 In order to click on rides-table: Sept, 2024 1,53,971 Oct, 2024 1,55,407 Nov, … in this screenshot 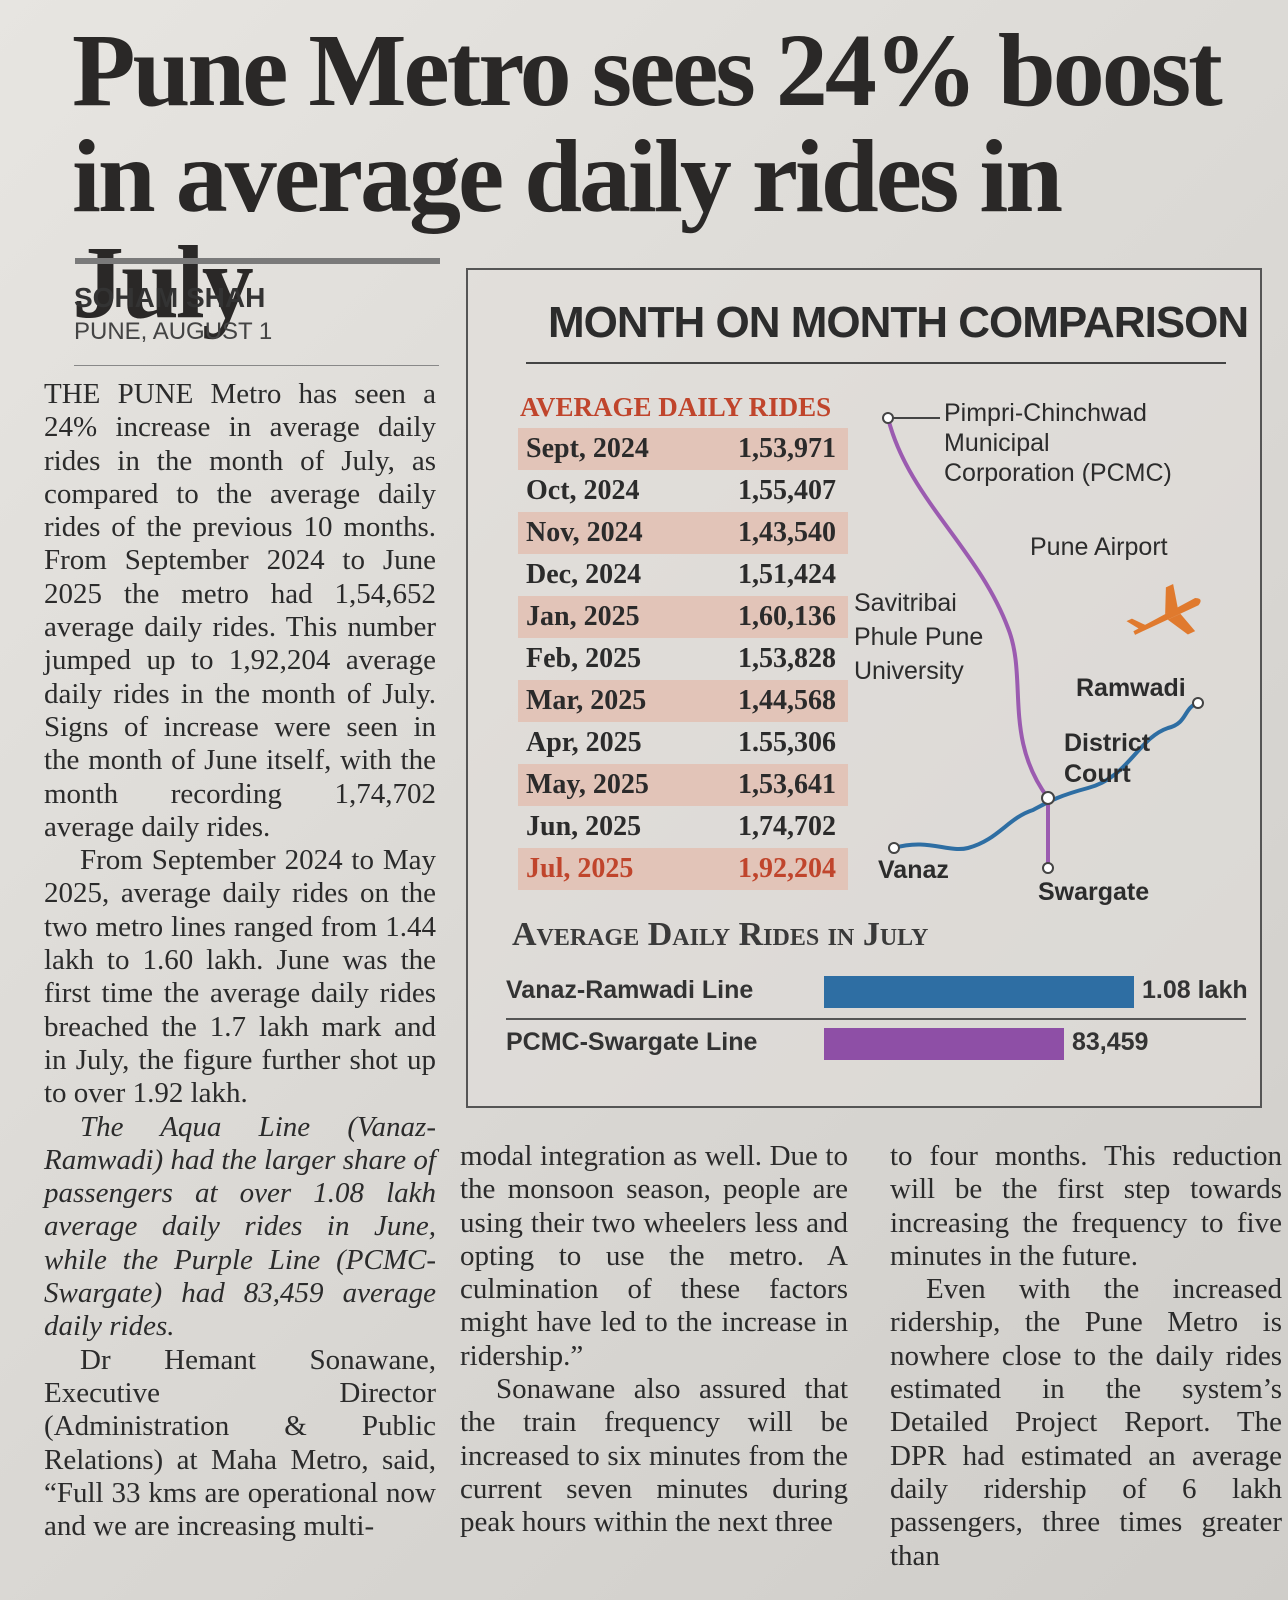, I will do `click(683, 659)`.